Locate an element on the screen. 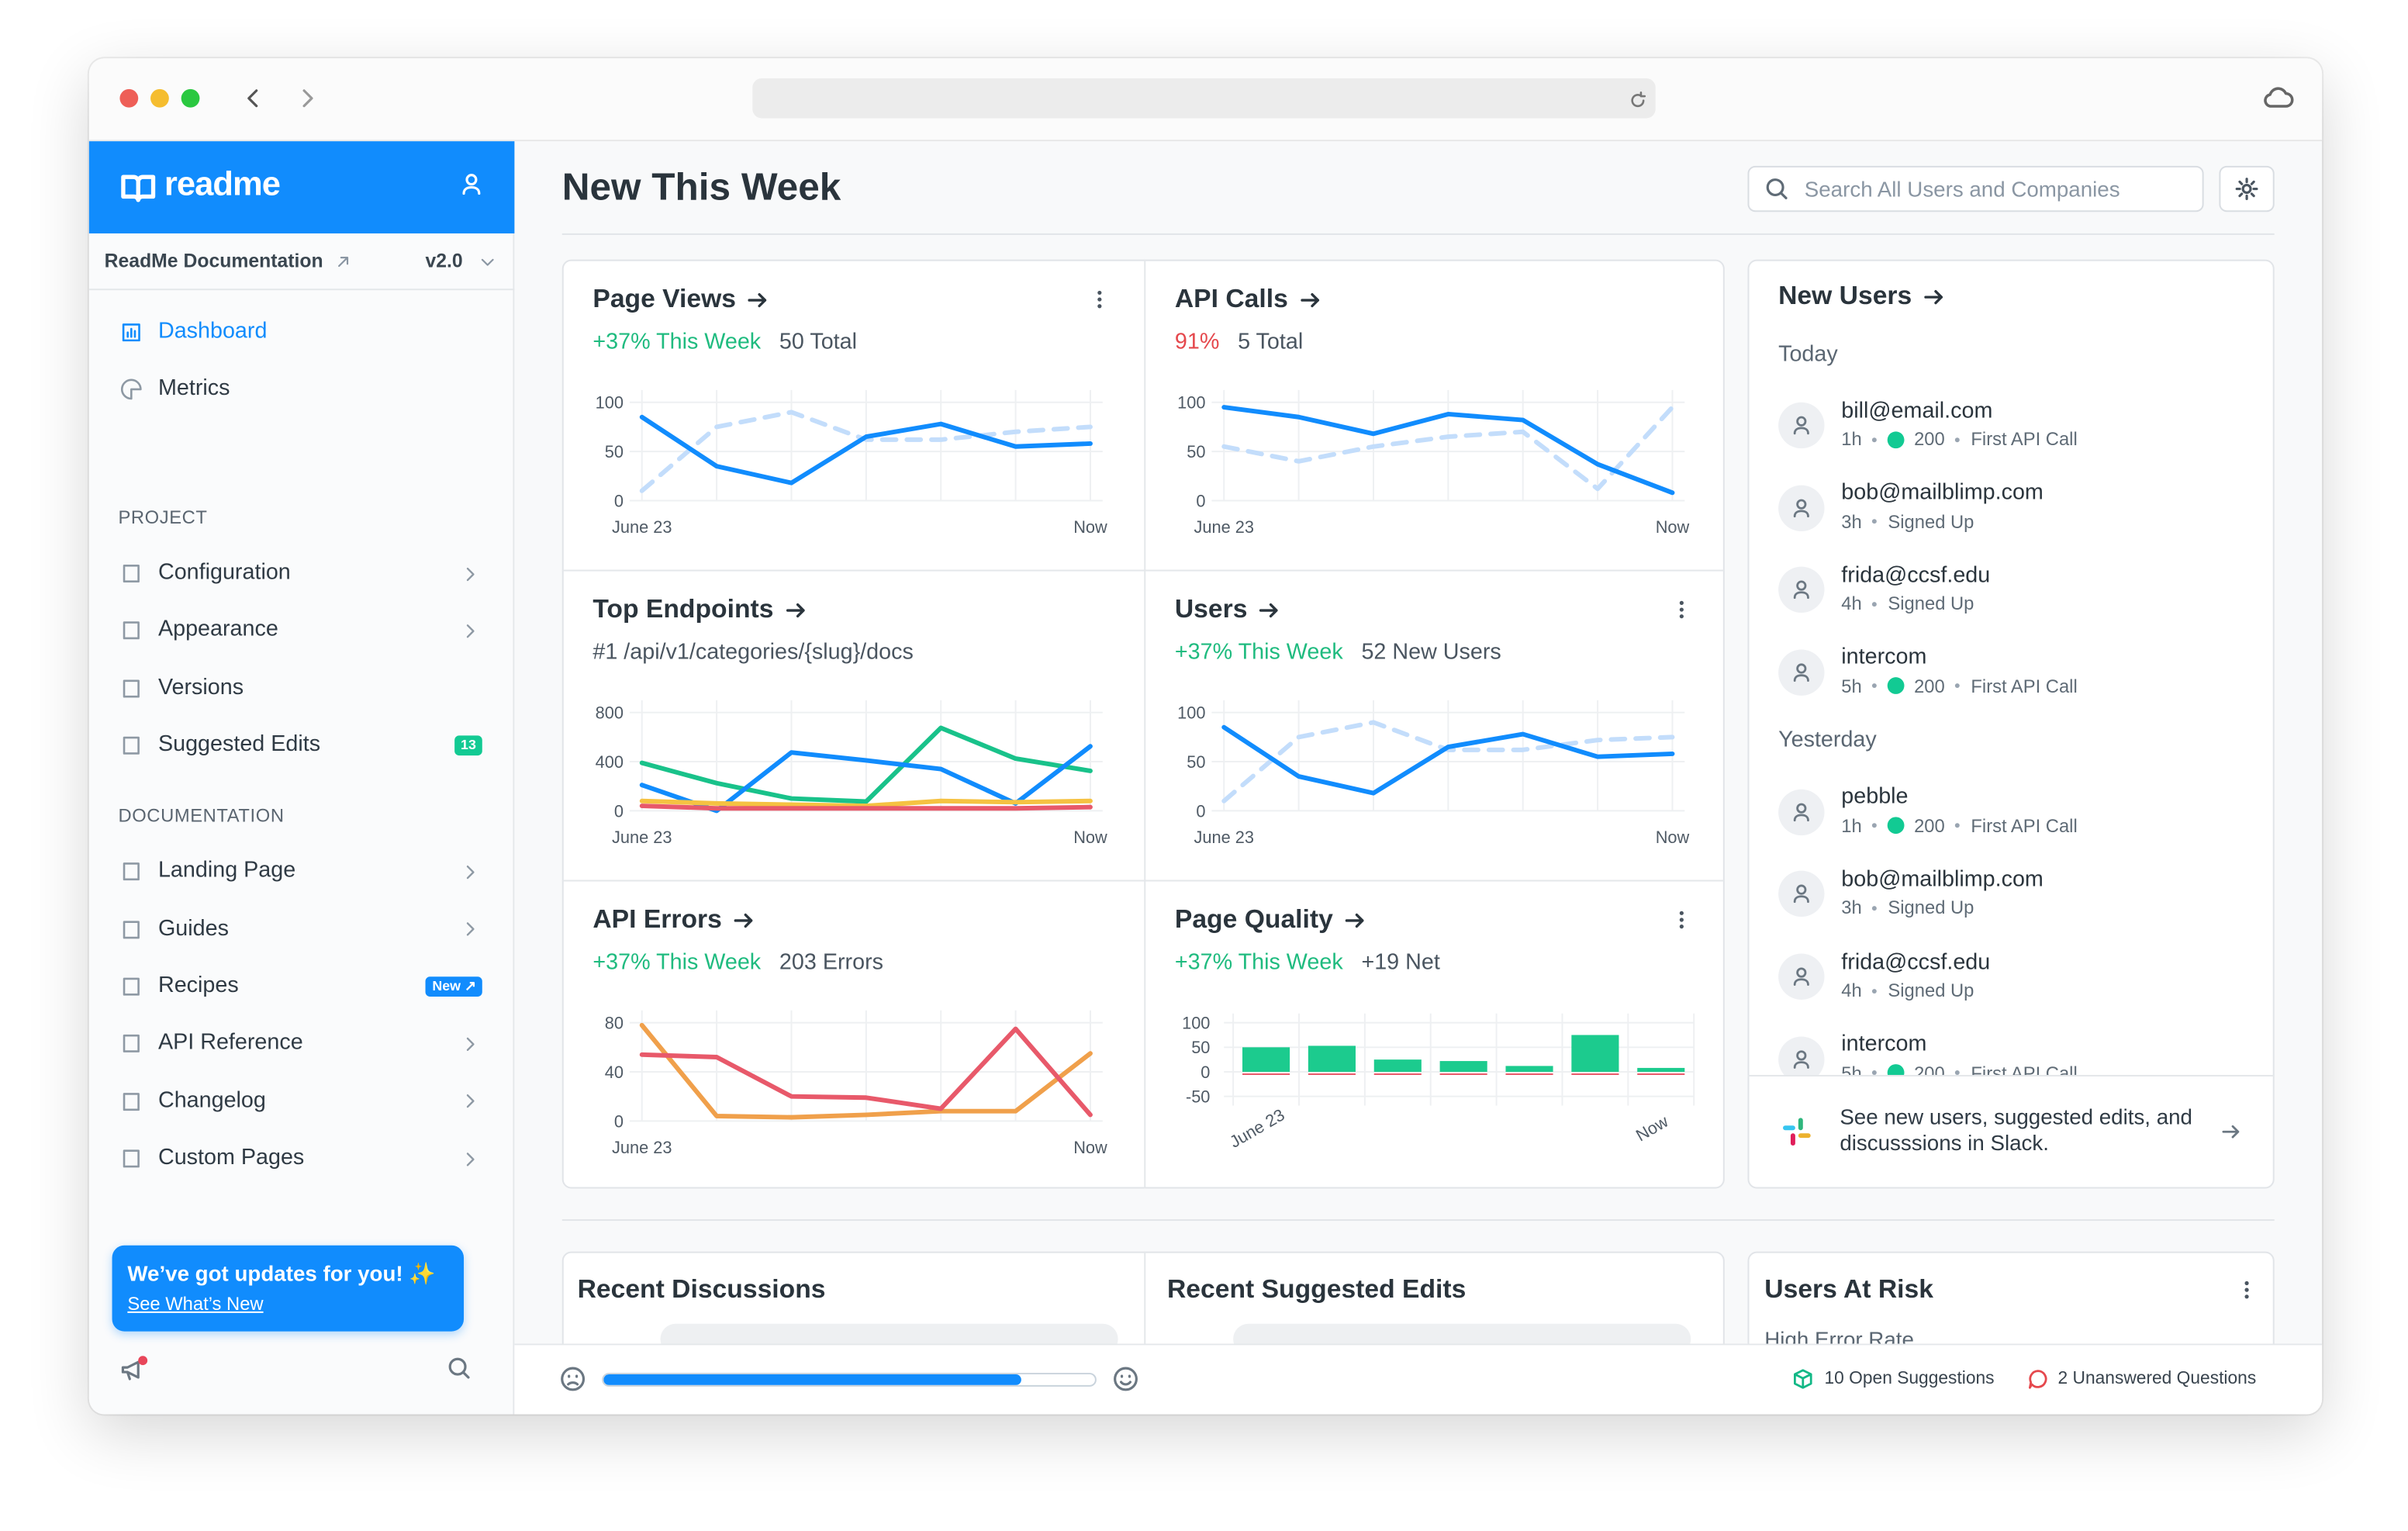  user-time: 3h is located at coordinates (1851, 908).